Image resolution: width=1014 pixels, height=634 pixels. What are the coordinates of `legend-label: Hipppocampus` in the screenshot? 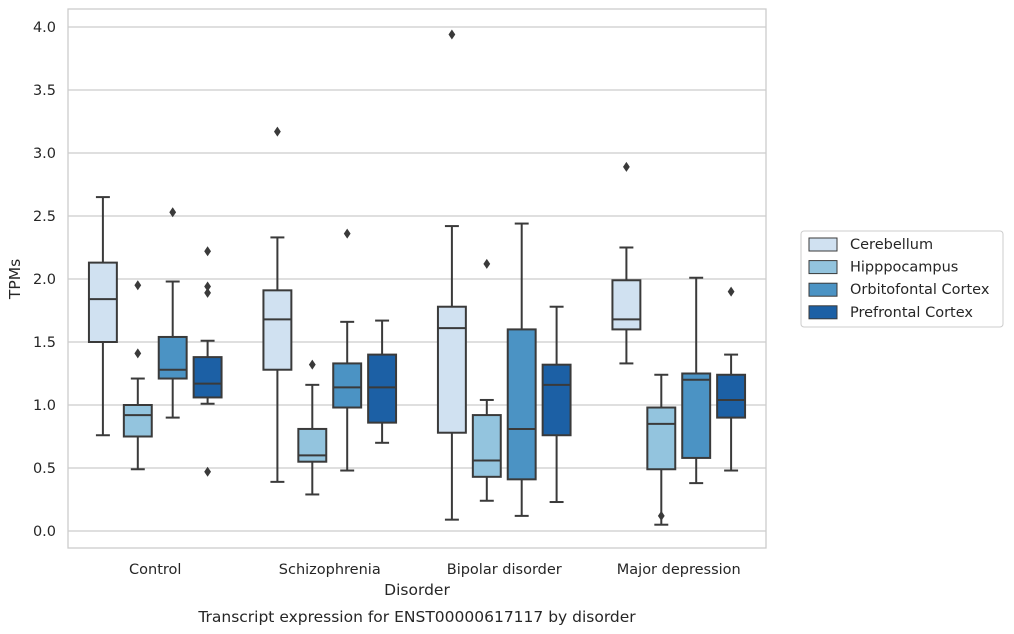 It's located at (904, 268).